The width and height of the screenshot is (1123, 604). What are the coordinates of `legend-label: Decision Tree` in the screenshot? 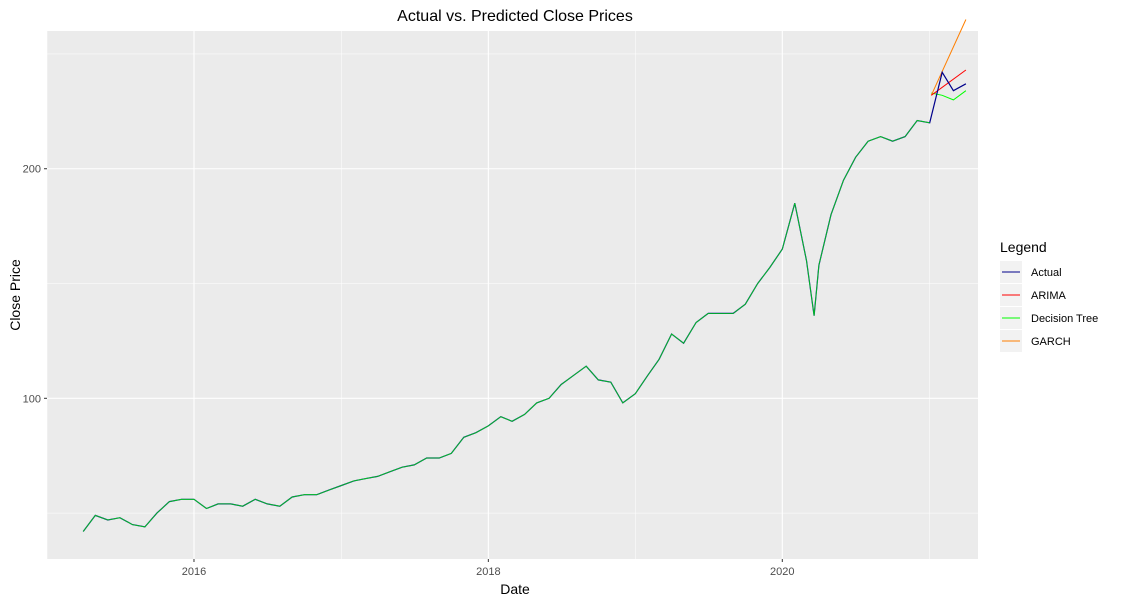 It's located at (1064, 319).